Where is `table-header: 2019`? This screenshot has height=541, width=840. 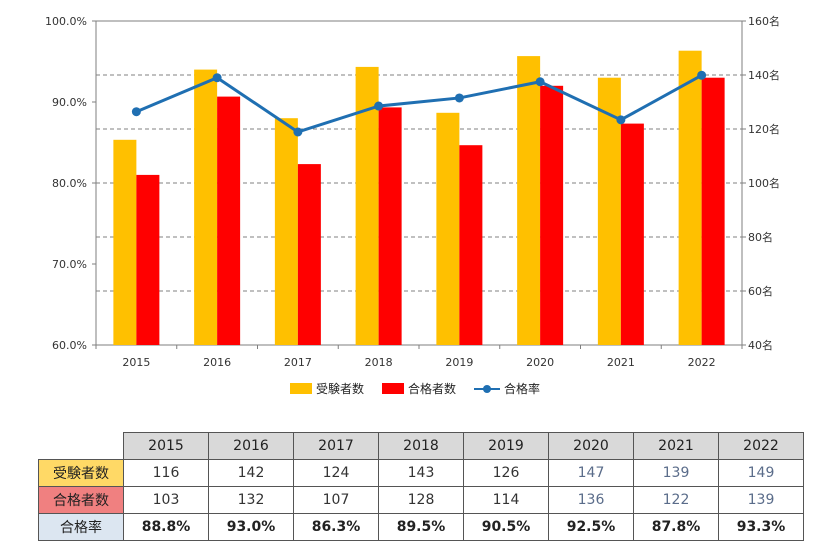
table-header: 2019 is located at coordinates (506, 446).